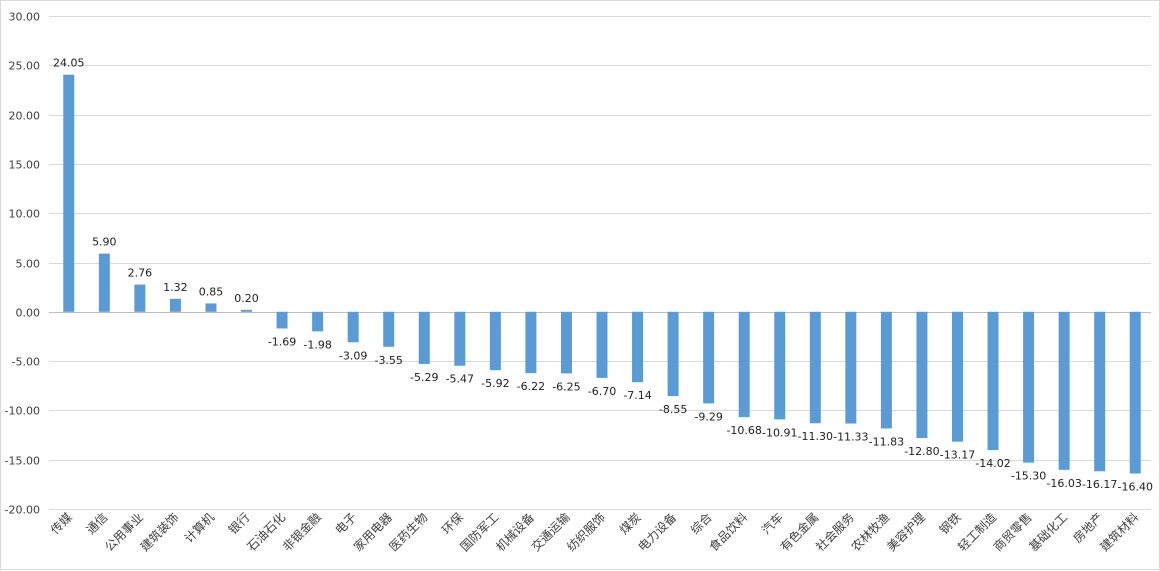 Image resolution: width=1160 pixels, height=571 pixels. I want to click on y-tick-label: -10.00, so click(22, 411).